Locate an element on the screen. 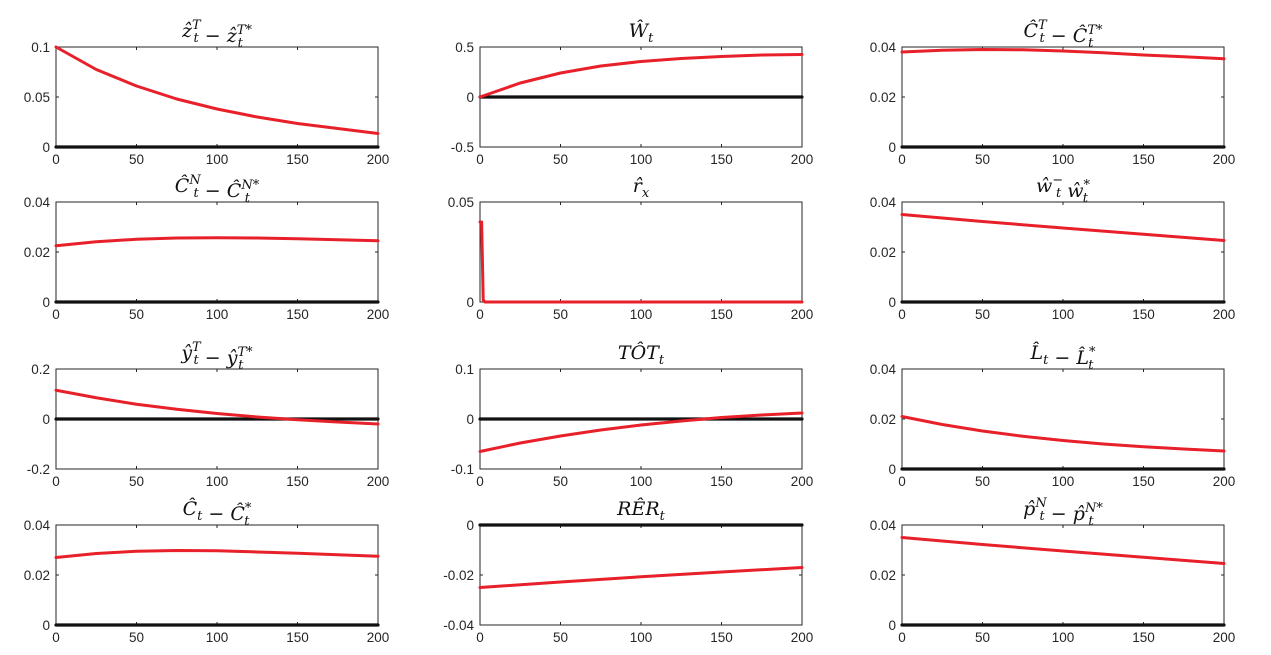  subplot-5: r̂x 0 50 100 150 200 0 0.05 is located at coordinates (631, 248).